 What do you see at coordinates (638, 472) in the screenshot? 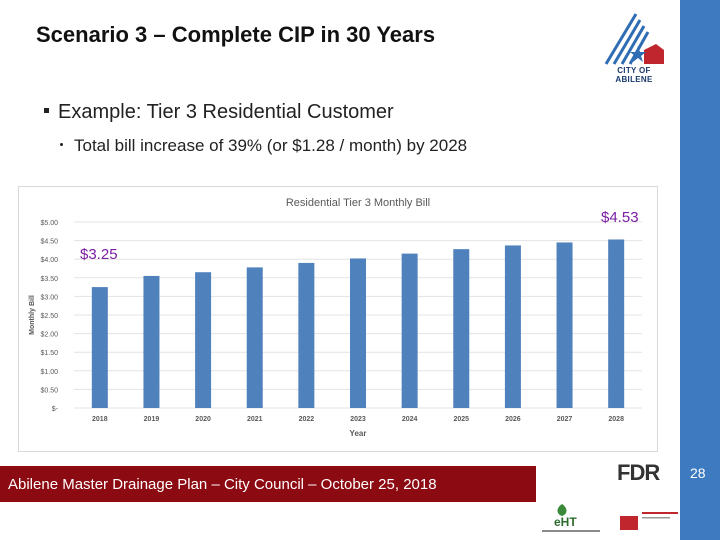
I see `hdr-logo: FDR` at bounding box center [638, 472].